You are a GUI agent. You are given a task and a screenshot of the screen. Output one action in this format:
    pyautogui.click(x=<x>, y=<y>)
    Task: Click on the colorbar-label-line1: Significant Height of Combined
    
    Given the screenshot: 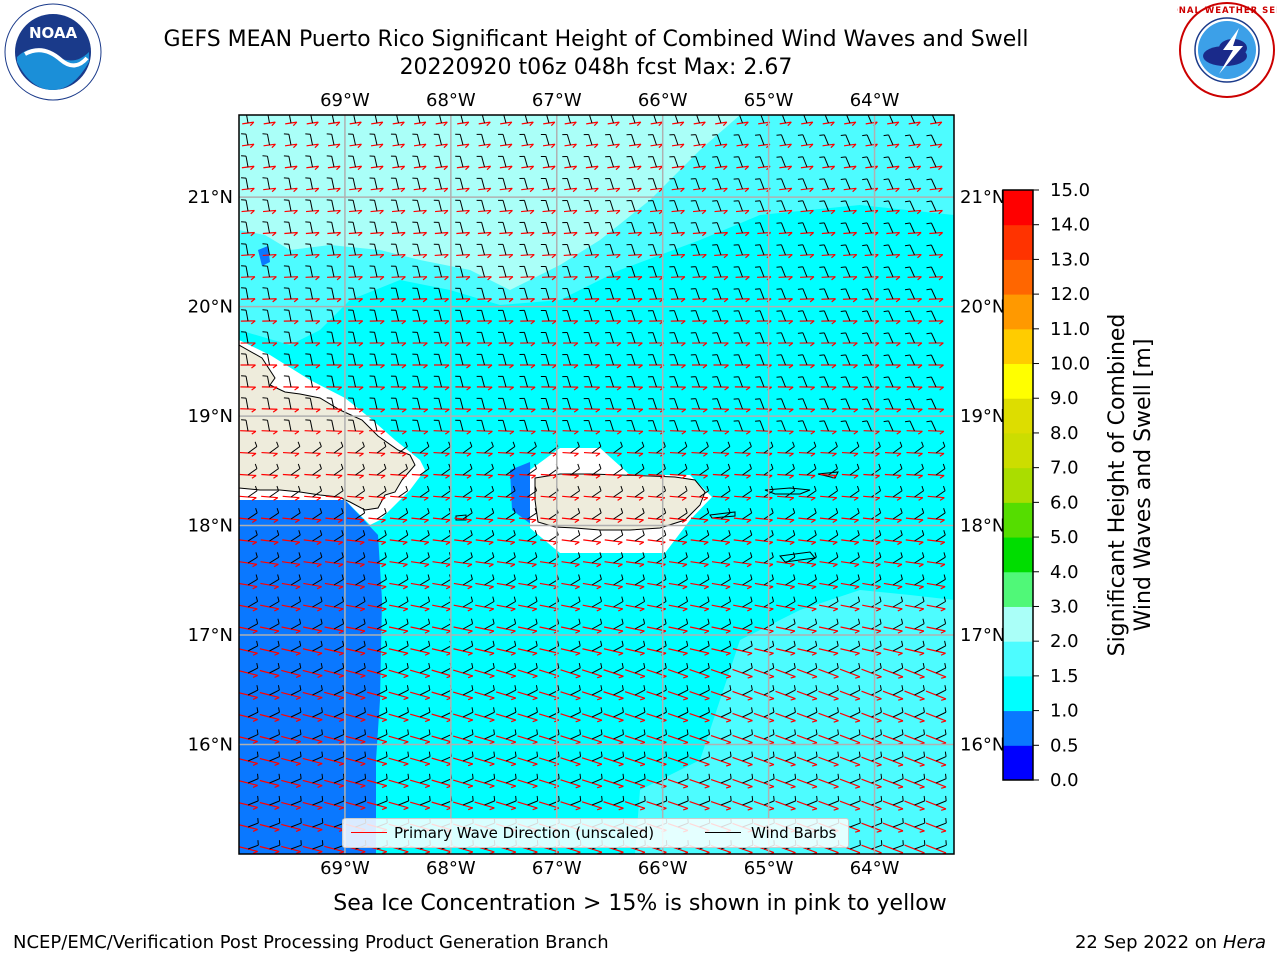 What is the action you would take?
    pyautogui.click(x=1117, y=485)
    